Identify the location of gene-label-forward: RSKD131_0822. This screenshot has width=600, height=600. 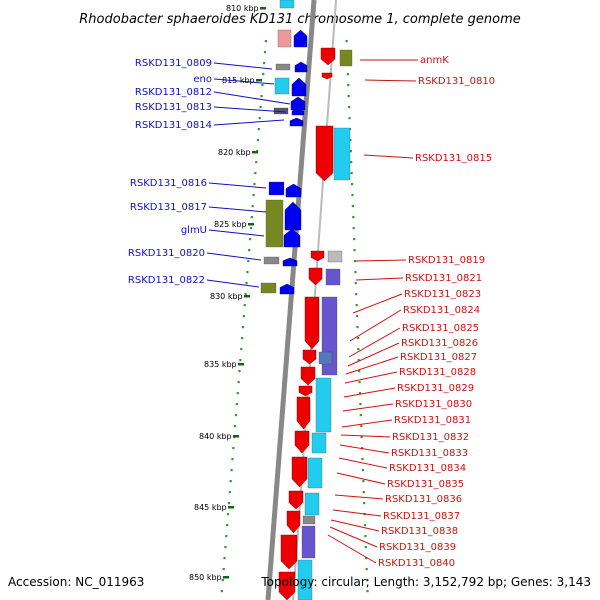
(166, 280).